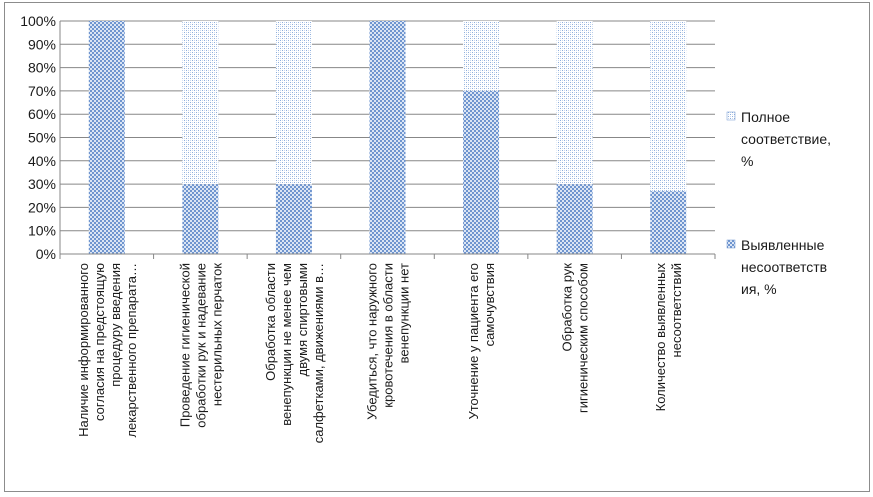 This screenshot has width=873, height=497. I want to click on x-category-label: самочувствия, so click(489, 304).